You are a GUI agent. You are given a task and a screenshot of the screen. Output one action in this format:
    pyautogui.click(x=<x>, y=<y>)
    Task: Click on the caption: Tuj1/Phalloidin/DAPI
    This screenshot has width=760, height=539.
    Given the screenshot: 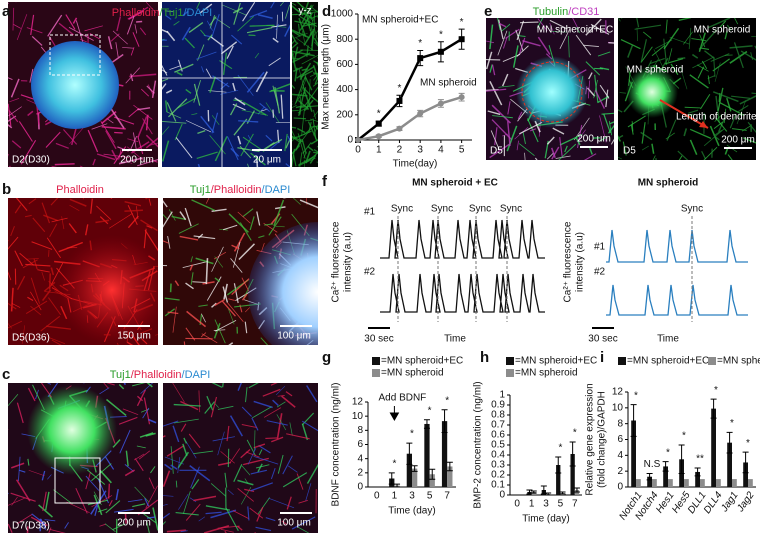 What is the action you would take?
    pyautogui.click(x=240, y=190)
    